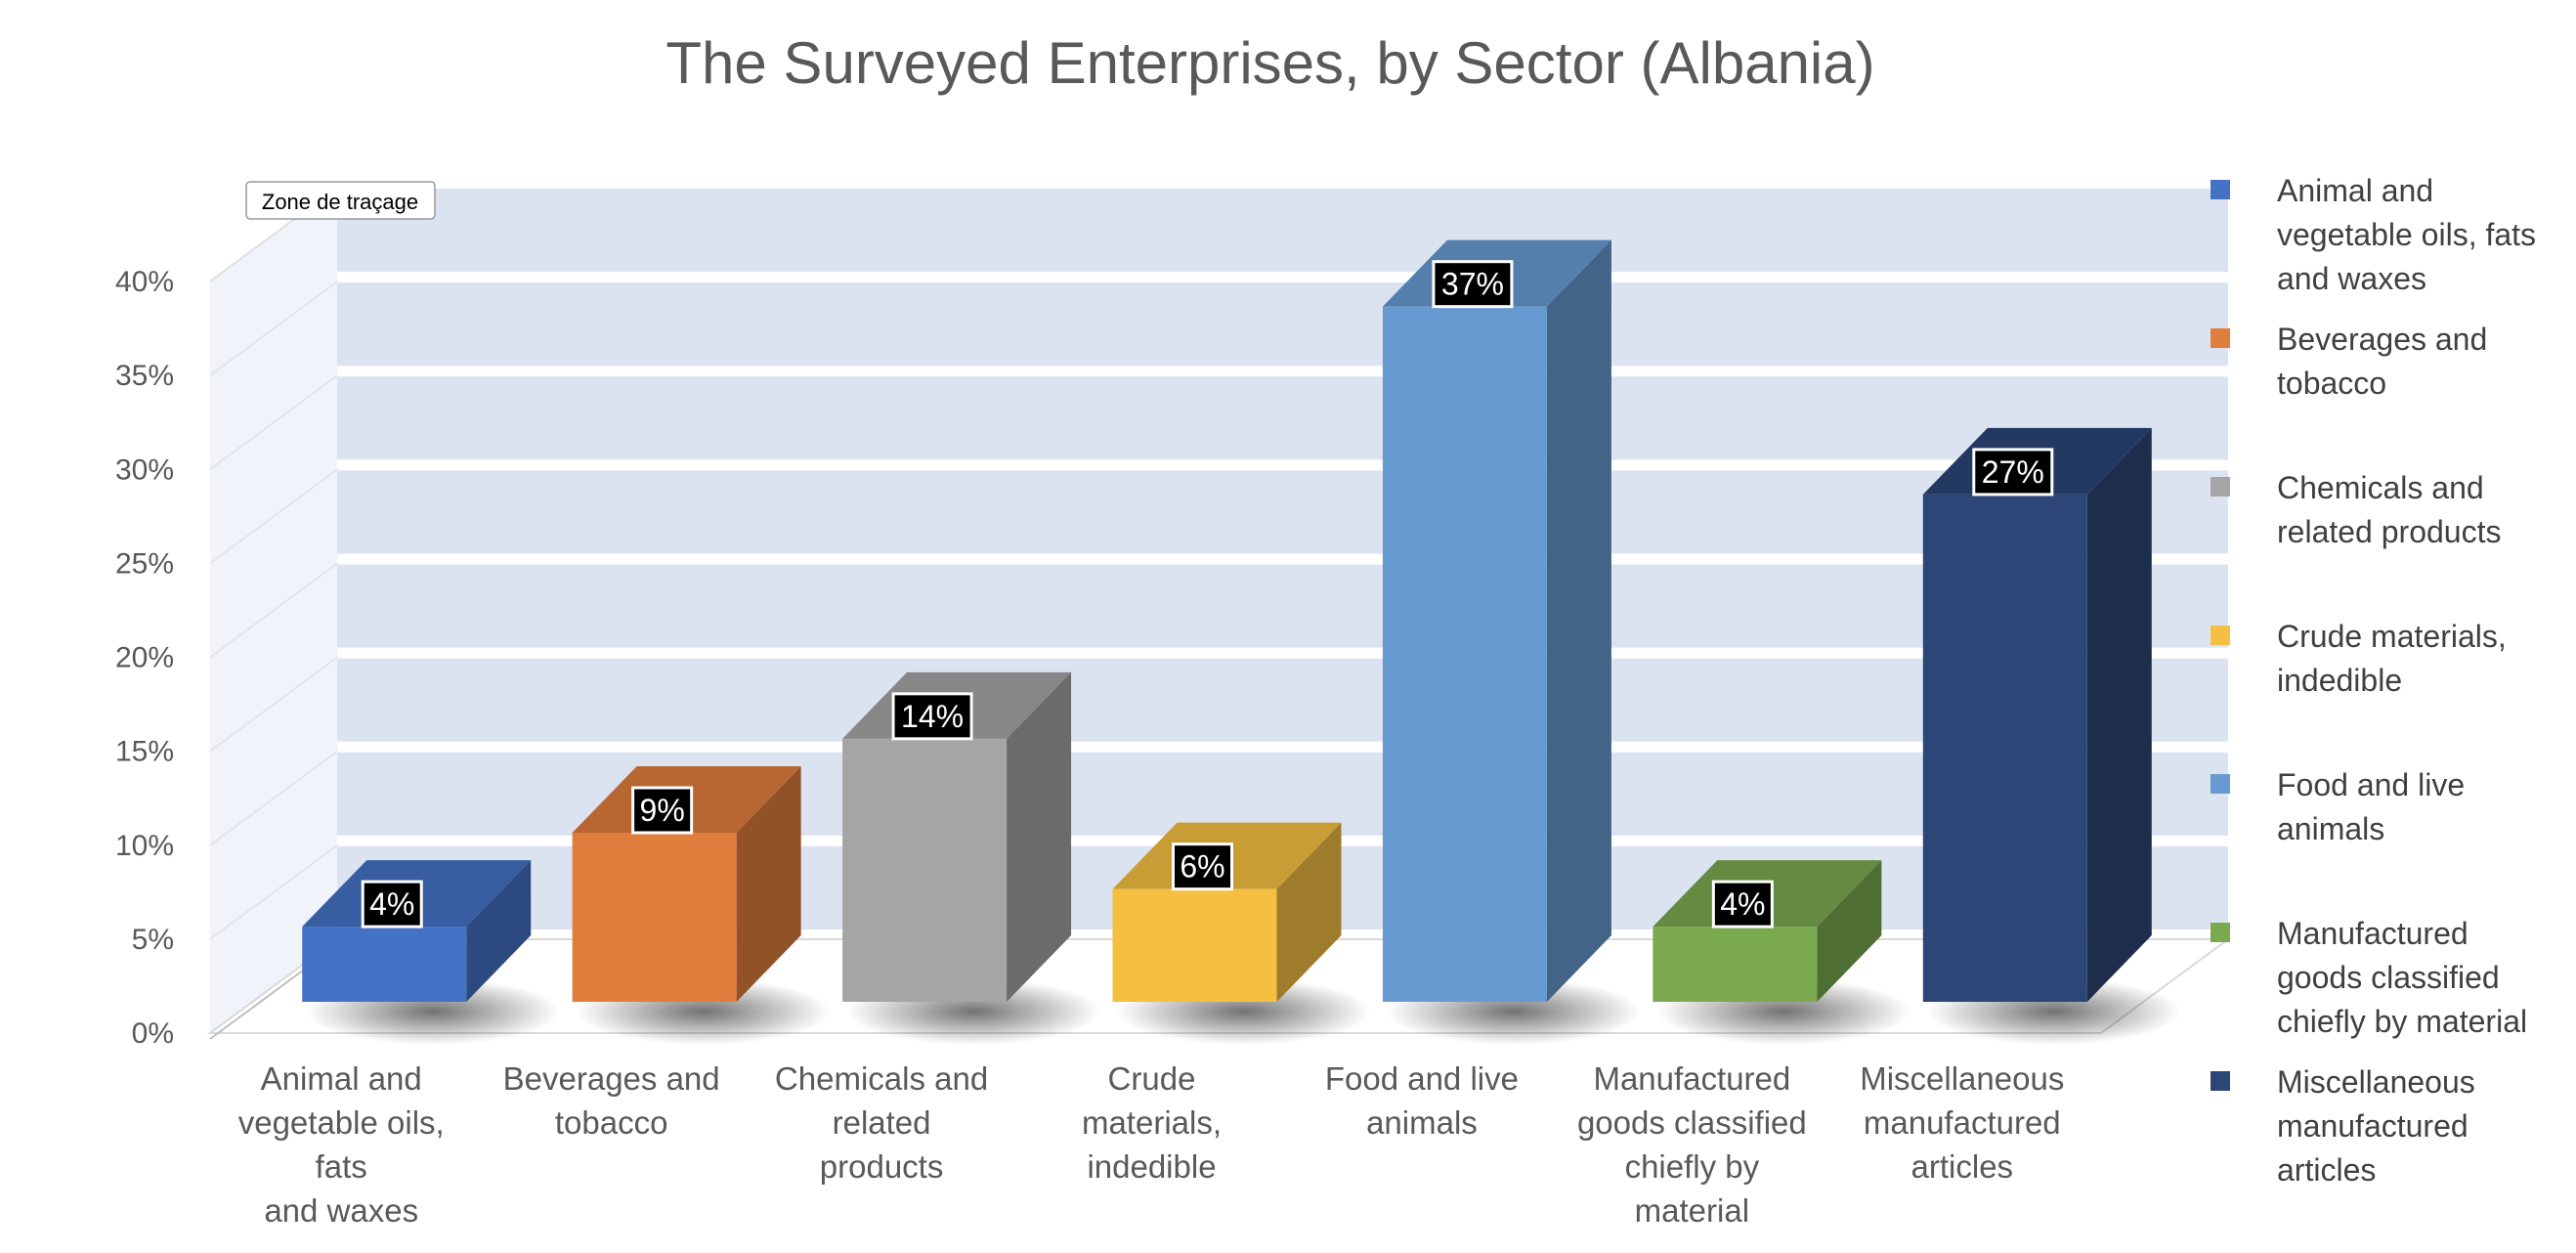 Image resolution: width=2576 pixels, height=1253 pixels. I want to click on category-label: Animal and vegetable oils, fats and waxes, so click(342, 1144).